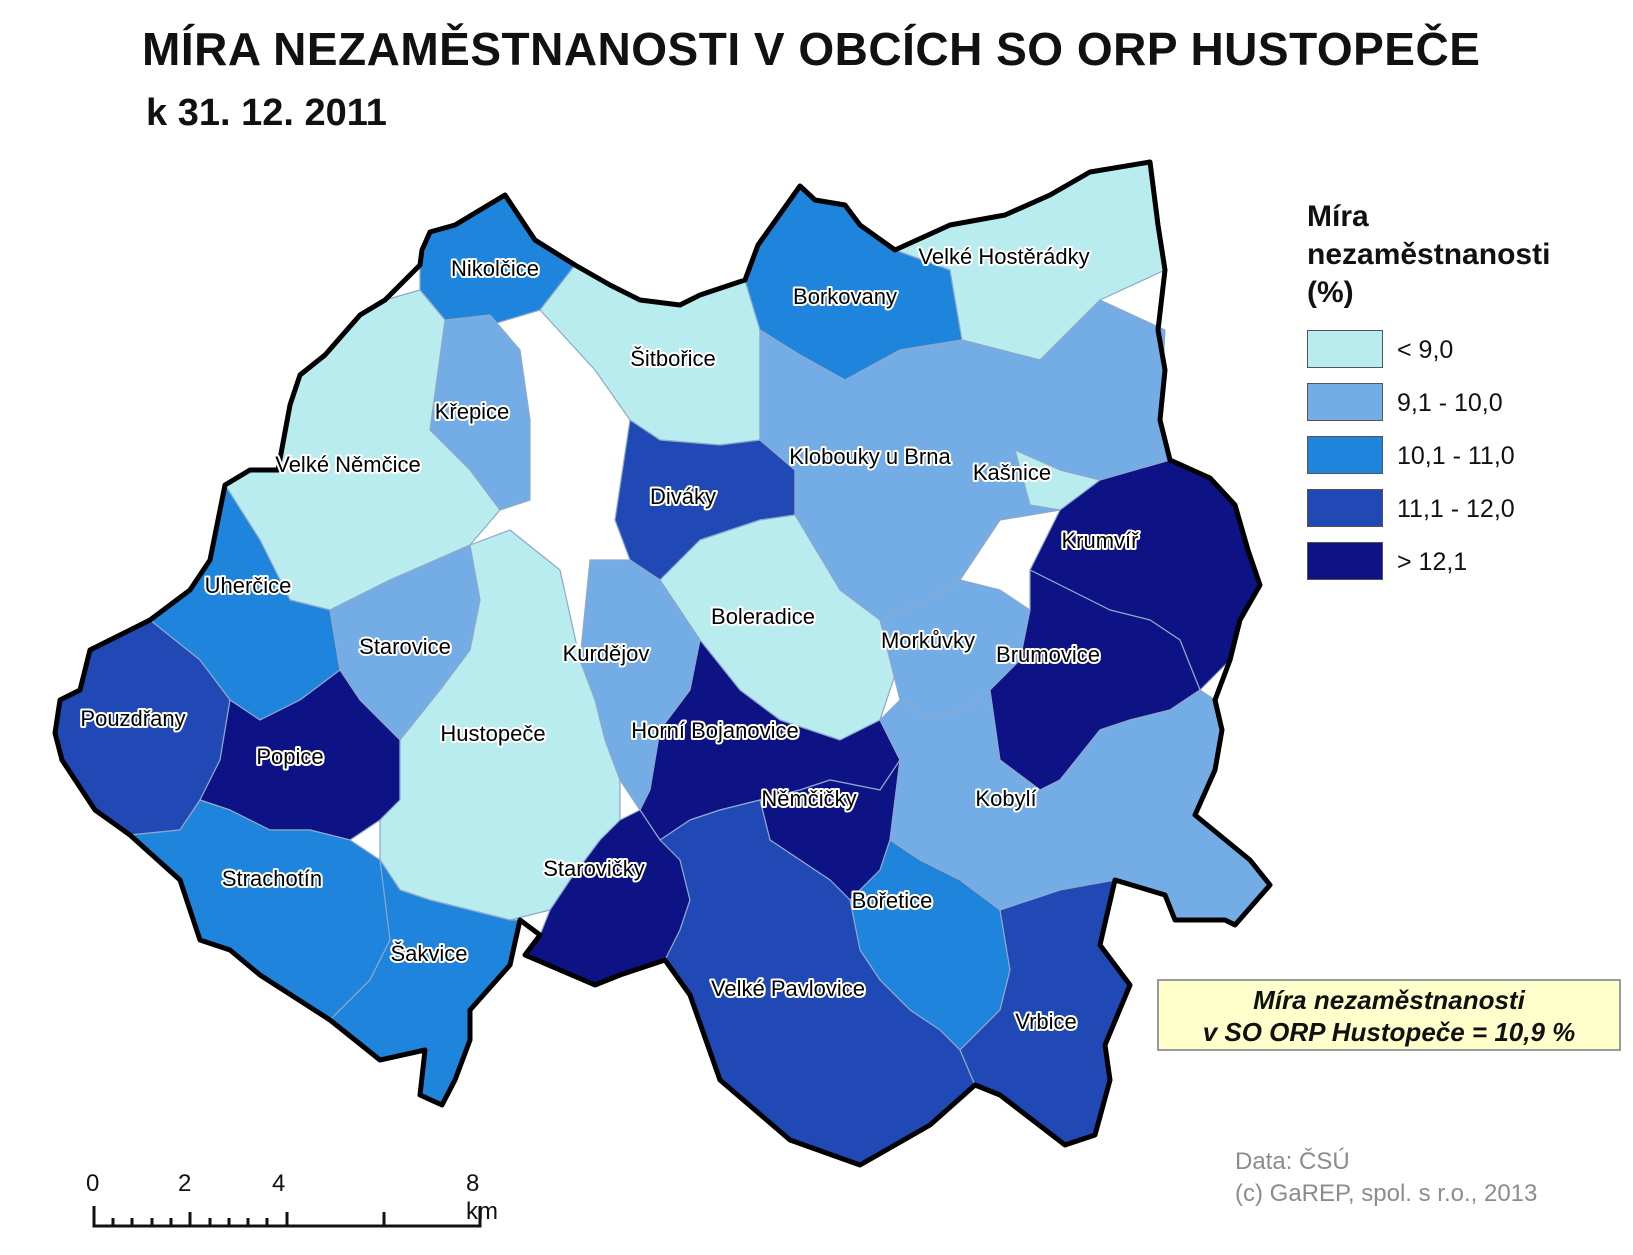 Image resolution: width=1633 pixels, height=1255 pixels. What do you see at coordinates (248, 585) in the screenshot?
I see `municipality-label: Uherčice` at bounding box center [248, 585].